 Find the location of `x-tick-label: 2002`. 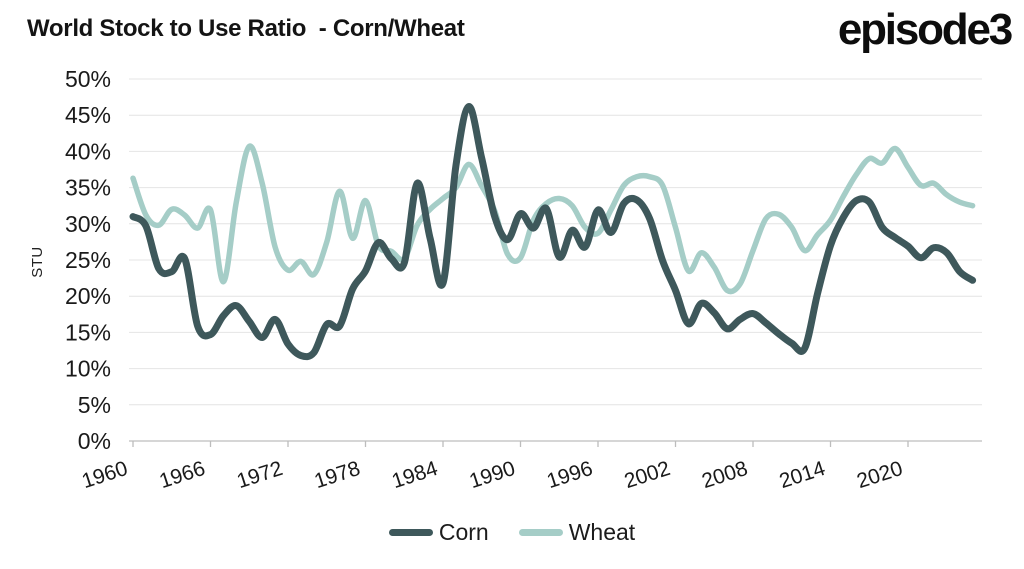

x-tick-label: 2002 is located at coordinates (648, 475).